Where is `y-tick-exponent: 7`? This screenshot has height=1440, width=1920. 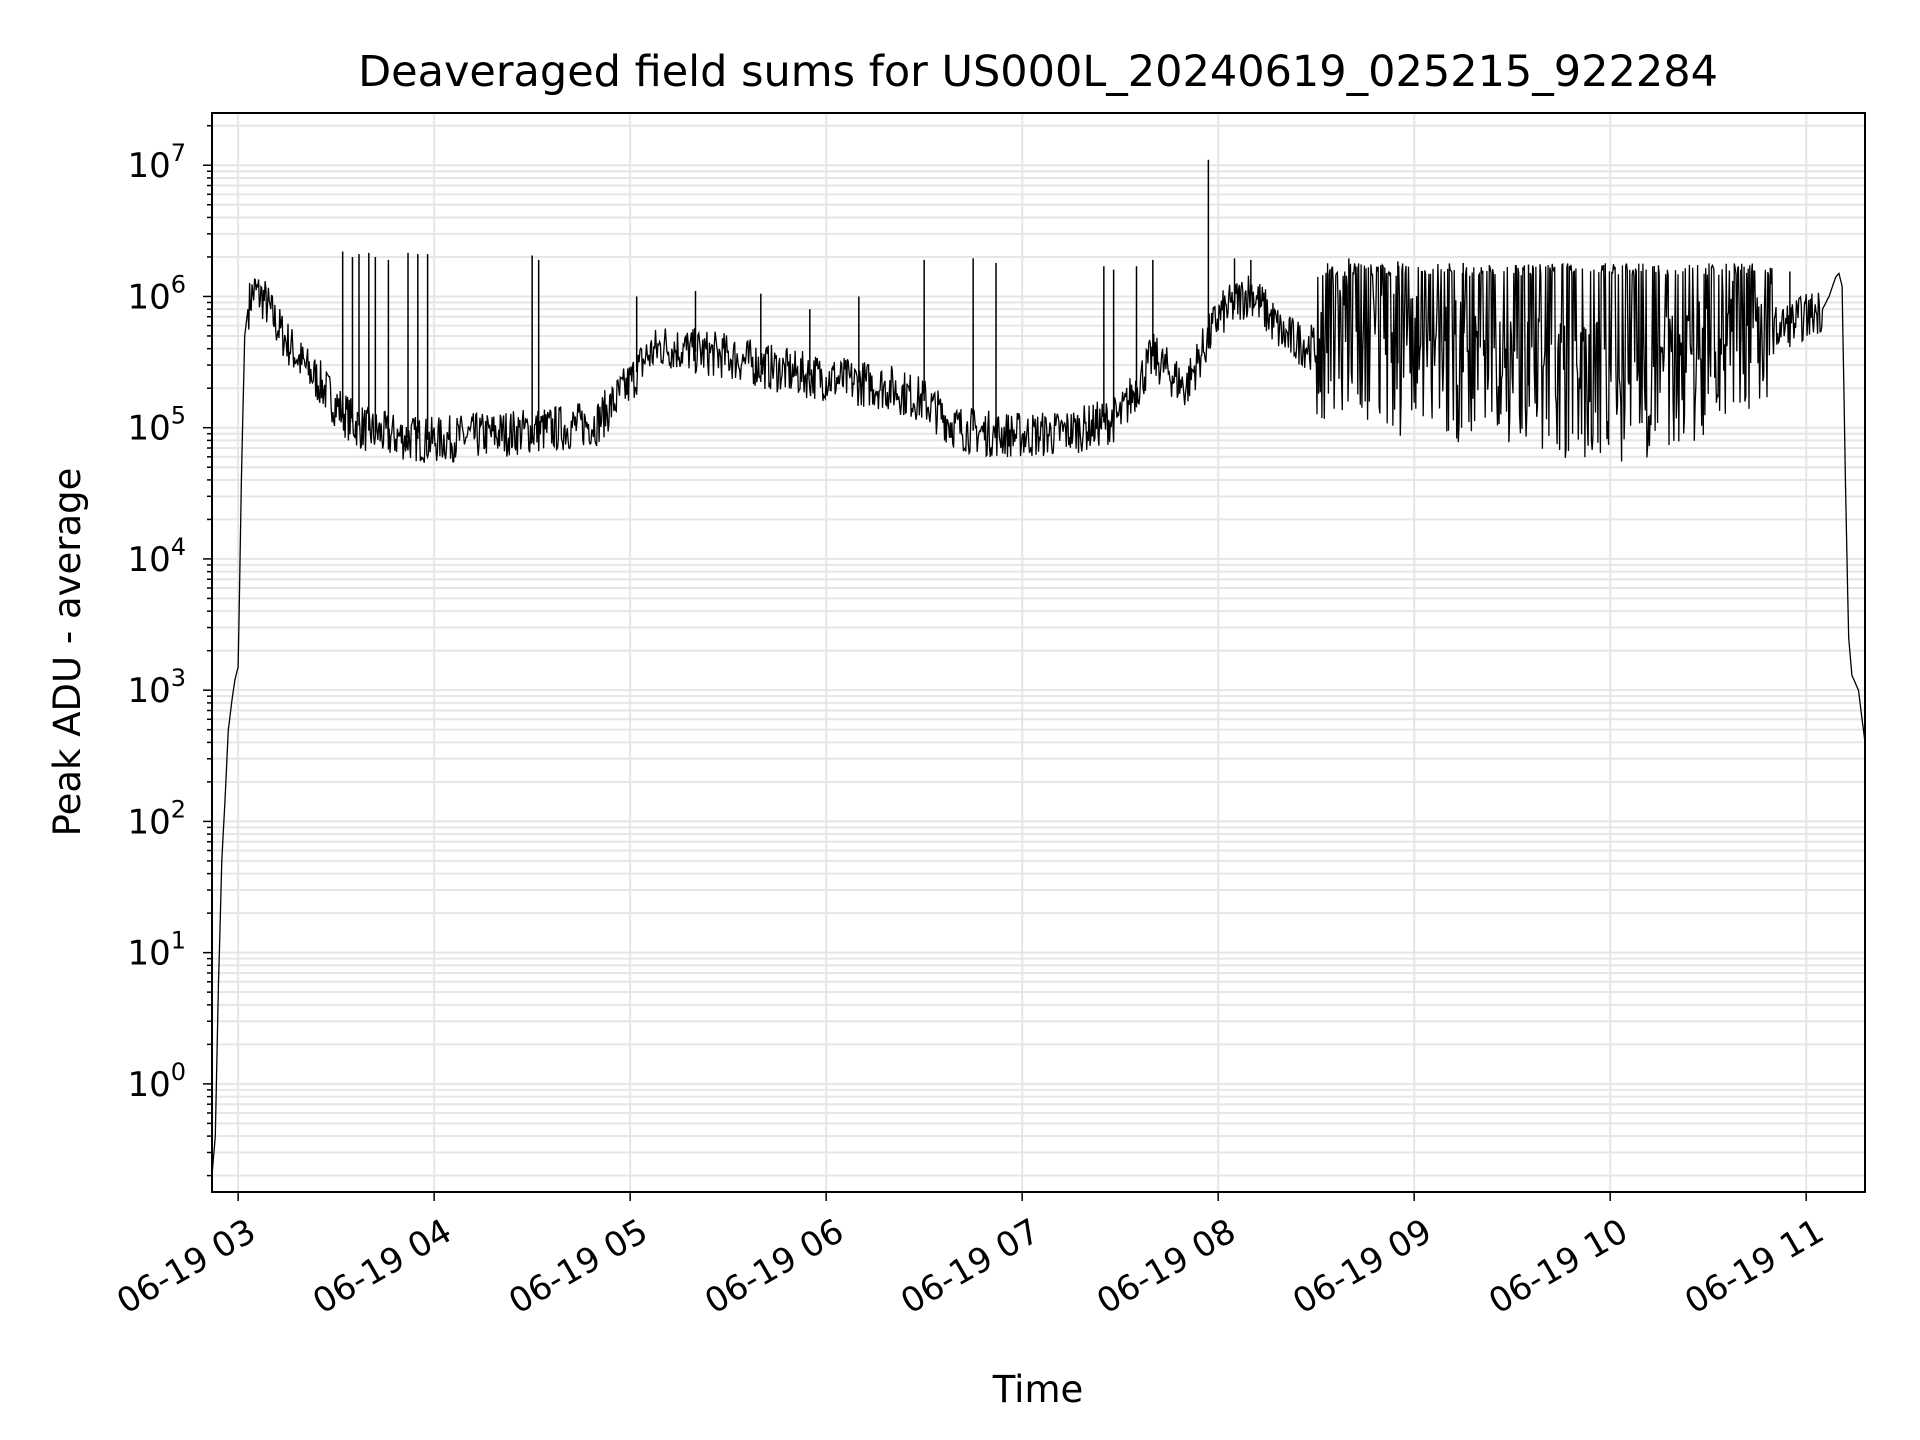 y-tick-exponent: 7 is located at coordinates (178, 153).